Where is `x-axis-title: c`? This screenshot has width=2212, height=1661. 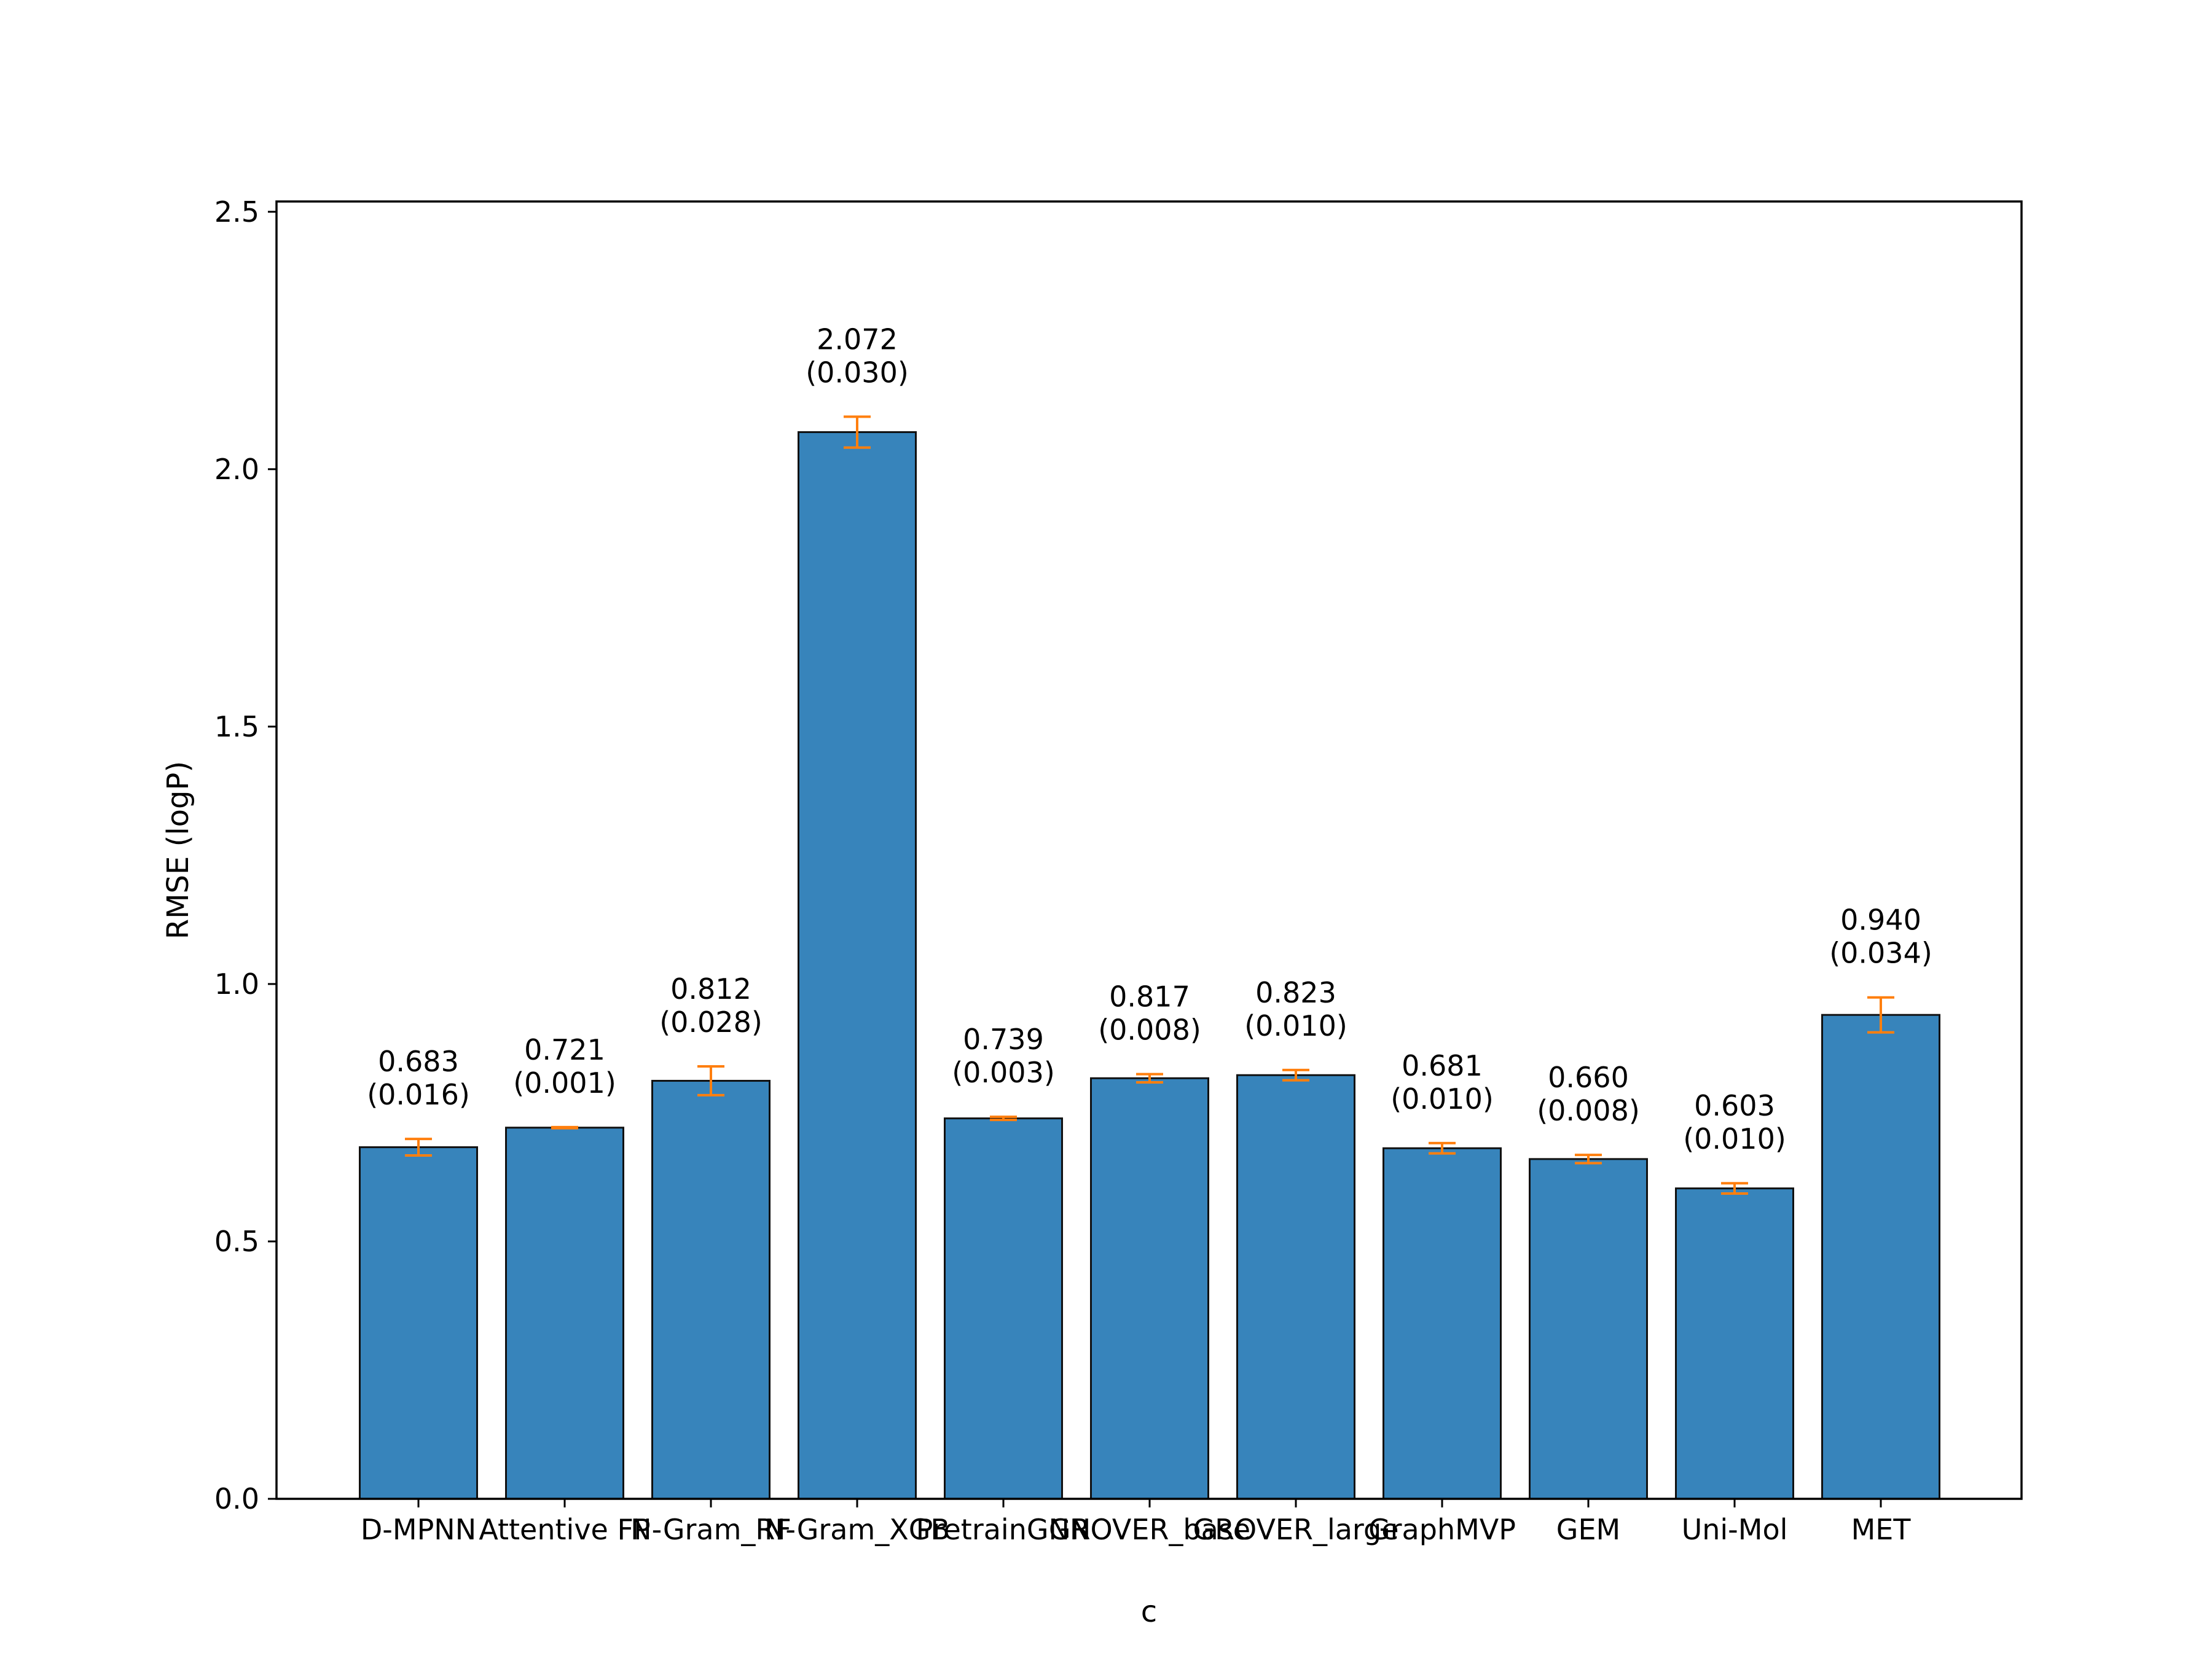 x-axis-title: c is located at coordinates (1149, 1612).